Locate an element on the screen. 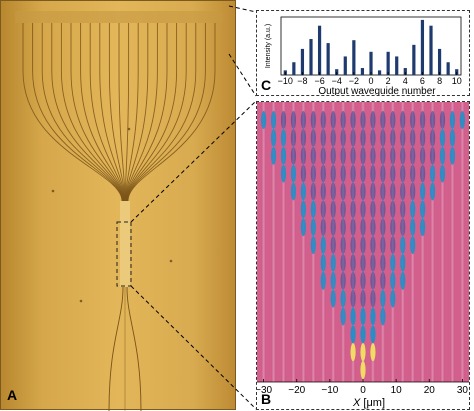 This screenshot has height=411, width=474. x-tick-label: −4 is located at coordinates (337, 81).